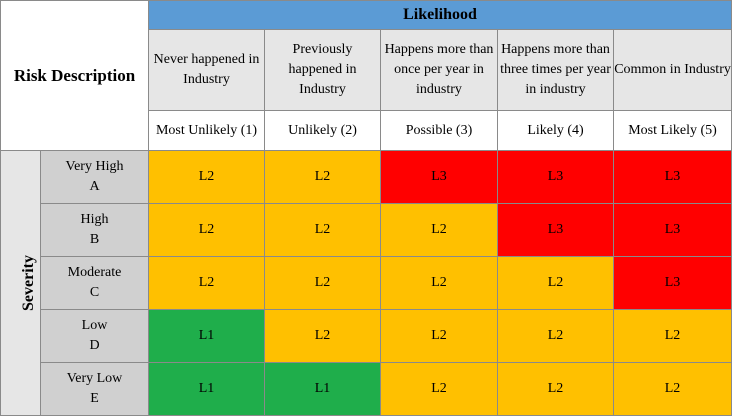 The height and width of the screenshot is (418, 732). What do you see at coordinates (94, 325) in the screenshot?
I see `severity-name: Low` at bounding box center [94, 325].